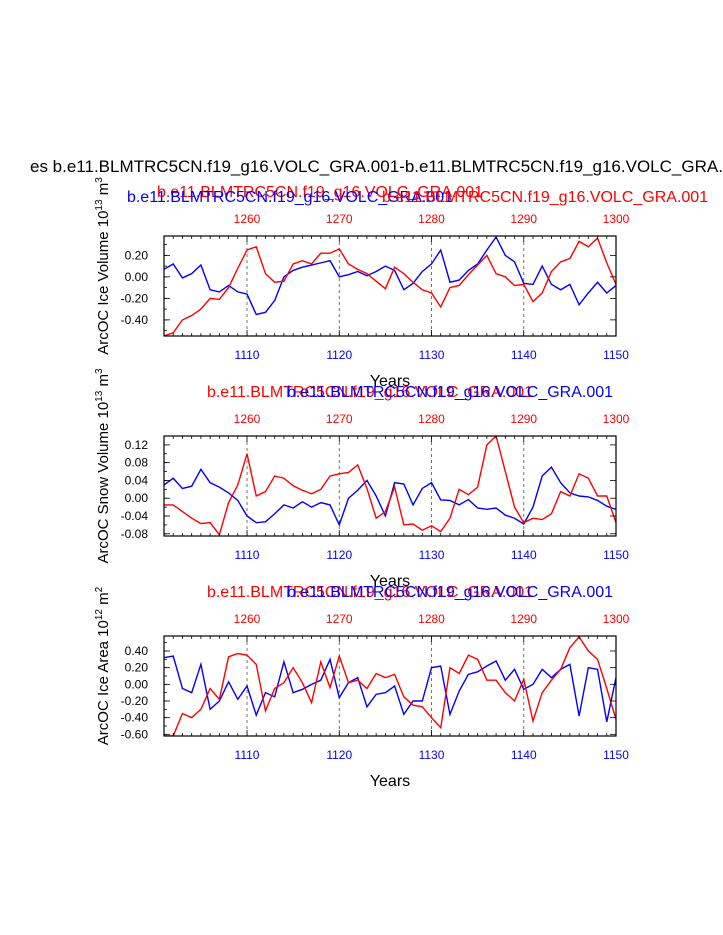 This screenshot has width=723, height=935. What do you see at coordinates (103, 466) in the screenshot?
I see `y-axis-label: ArcOC Snow Volume 1013 m3` at bounding box center [103, 466].